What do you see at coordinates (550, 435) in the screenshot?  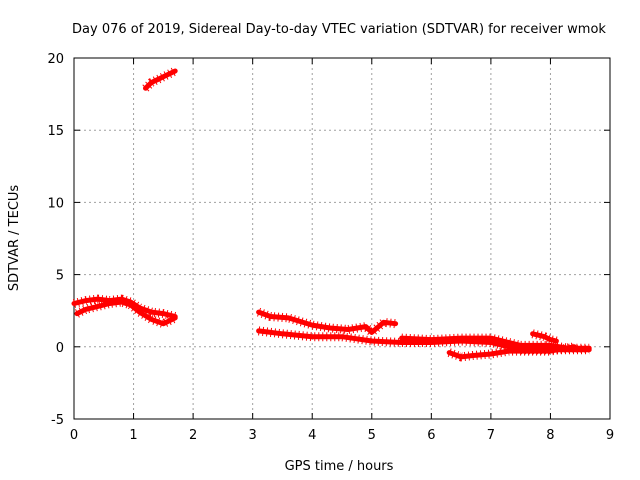 I see `x-tick-label: 8` at bounding box center [550, 435].